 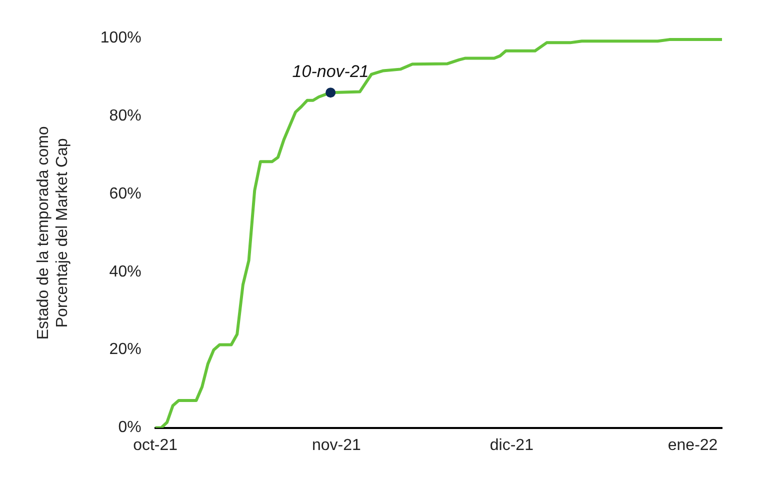 What do you see at coordinates (125, 271) in the screenshot?
I see `y-tick-label: 40%` at bounding box center [125, 271].